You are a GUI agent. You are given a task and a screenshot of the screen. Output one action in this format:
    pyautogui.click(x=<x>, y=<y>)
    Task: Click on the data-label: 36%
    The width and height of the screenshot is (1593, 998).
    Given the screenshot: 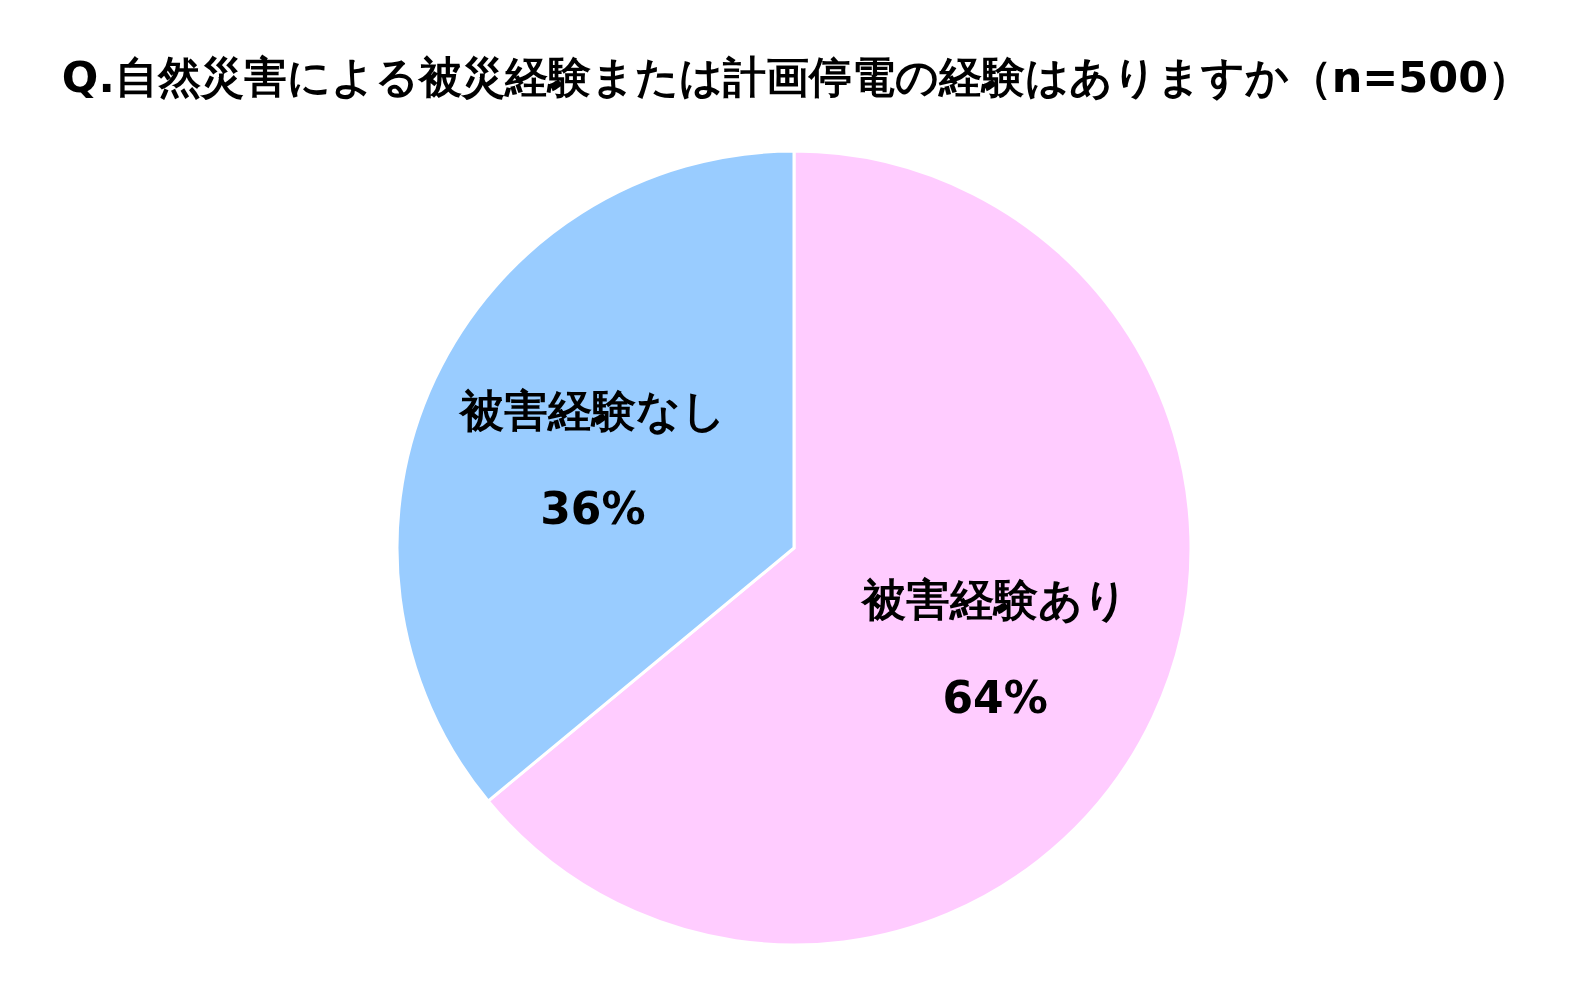 What is the action you would take?
    pyautogui.click(x=593, y=508)
    